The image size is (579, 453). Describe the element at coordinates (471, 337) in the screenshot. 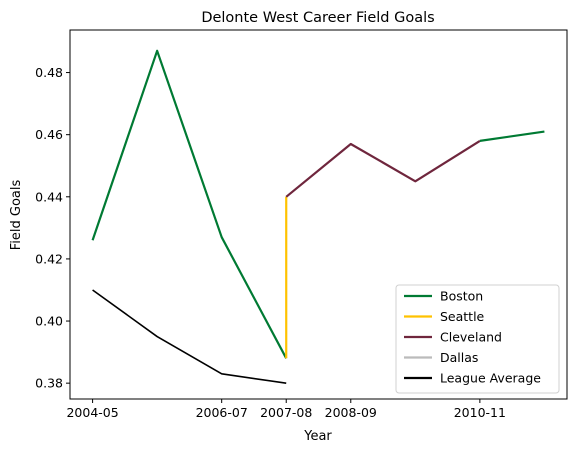

I see `legend-label-cleveland: Cleveland` at that location.